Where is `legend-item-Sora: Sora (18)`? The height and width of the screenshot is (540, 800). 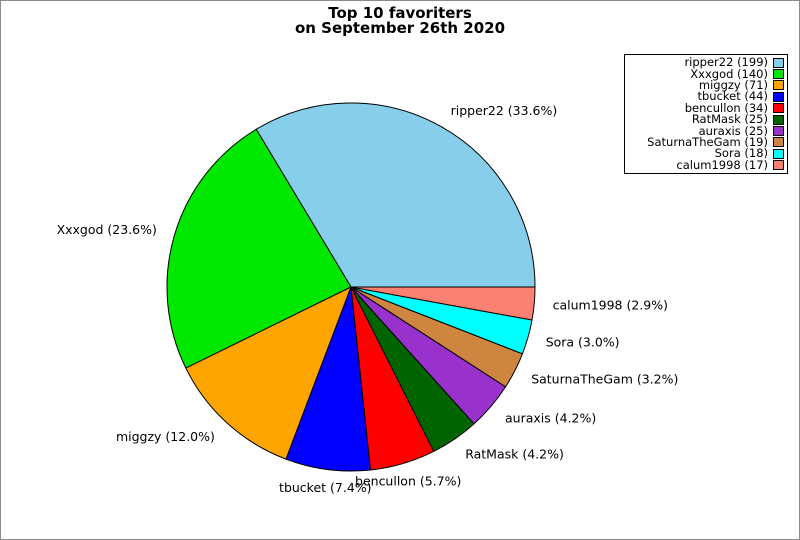 legend-item-Sora: Sora (18) is located at coordinates (705, 153).